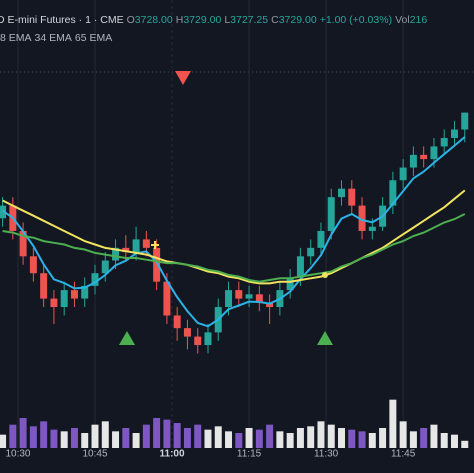 The width and height of the screenshot is (474, 473). What do you see at coordinates (94, 454) in the screenshot?
I see `x-tick-label: 10:45` at bounding box center [94, 454].